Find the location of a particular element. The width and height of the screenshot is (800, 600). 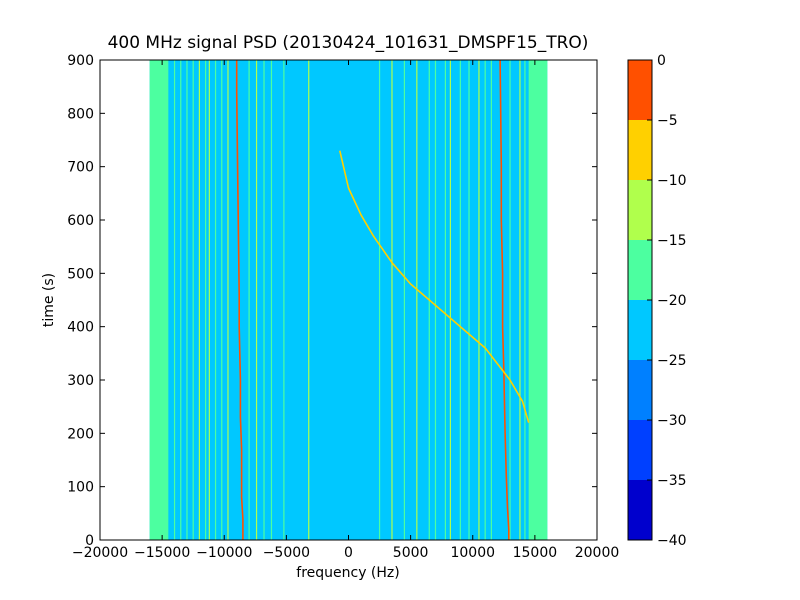

x-tick-label: 5000 is located at coordinates (411, 553).